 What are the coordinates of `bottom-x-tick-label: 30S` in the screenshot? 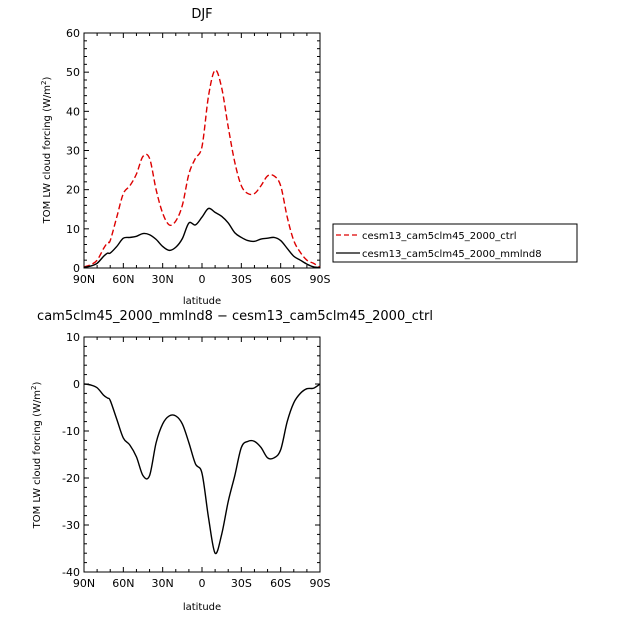 It's located at (241, 583).